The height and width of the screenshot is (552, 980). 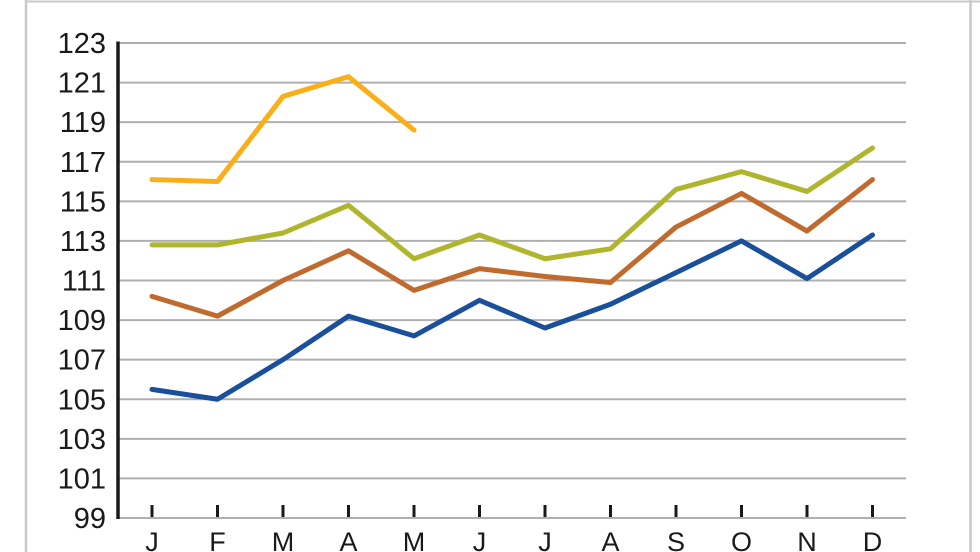 I want to click on x-tick-label-8: A, so click(x=610, y=539).